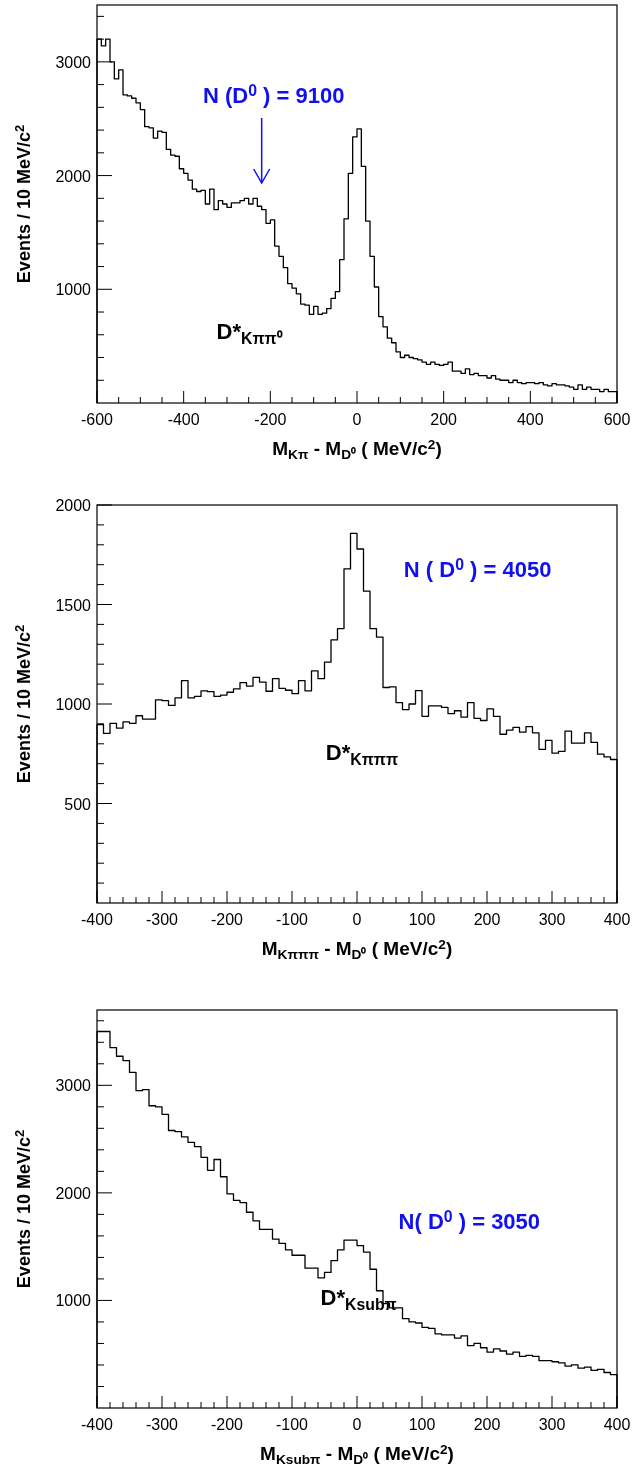  I want to click on annotation: N( D$^{0}$ ) = 3050, so click(469, 1220).